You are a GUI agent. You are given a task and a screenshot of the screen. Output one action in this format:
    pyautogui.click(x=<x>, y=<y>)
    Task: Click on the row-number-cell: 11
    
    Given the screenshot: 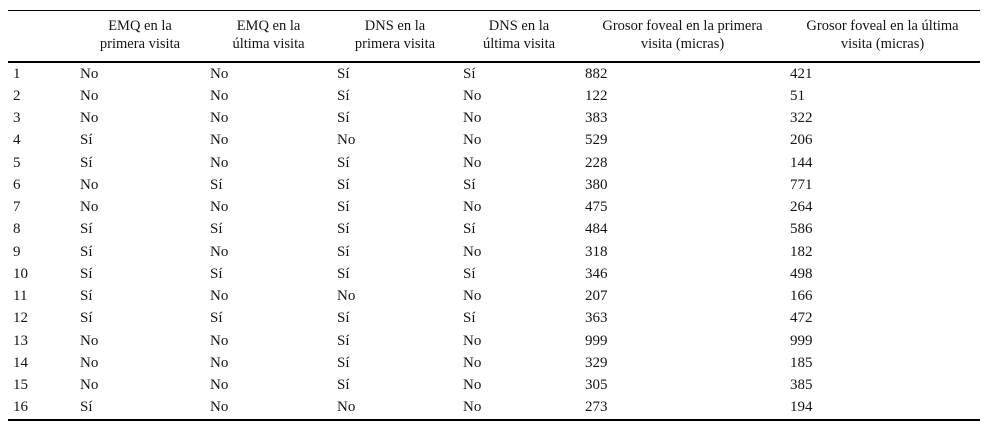 What is the action you would take?
    pyautogui.click(x=20, y=296)
    